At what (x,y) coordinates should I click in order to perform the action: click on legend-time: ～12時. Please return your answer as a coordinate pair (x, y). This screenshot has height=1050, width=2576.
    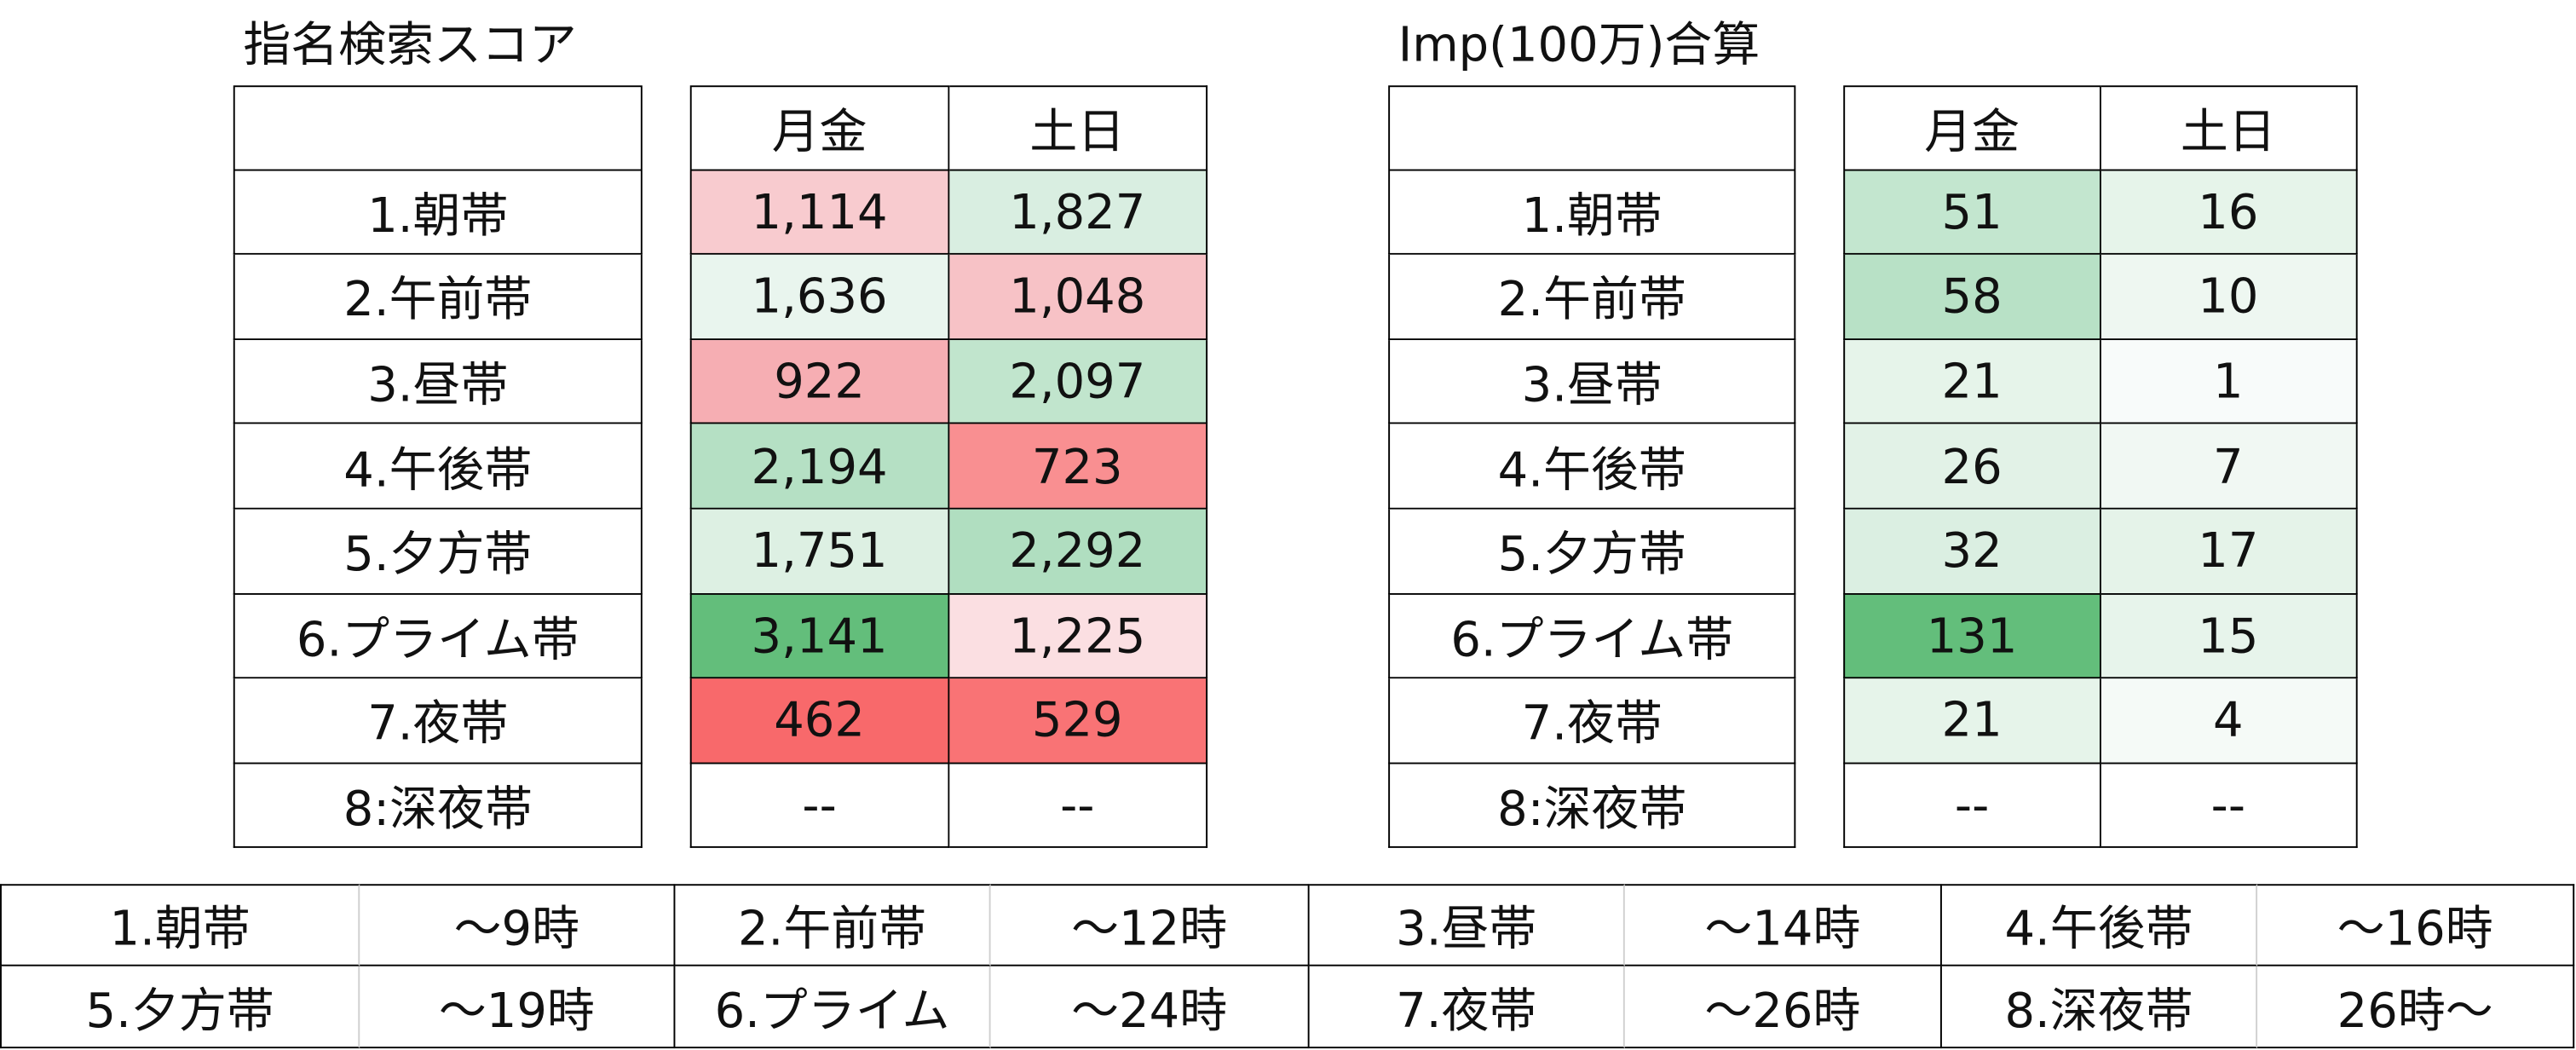
    Looking at the image, I should click on (1150, 925).